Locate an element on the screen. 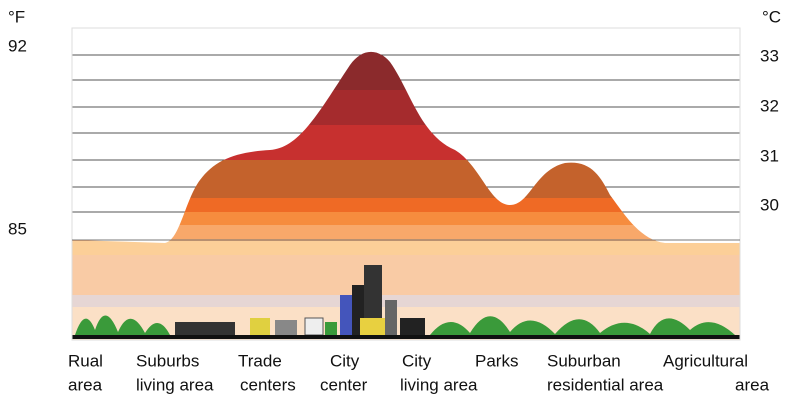 The width and height of the screenshot is (788, 405). right-unit: °C is located at coordinates (771, 16).